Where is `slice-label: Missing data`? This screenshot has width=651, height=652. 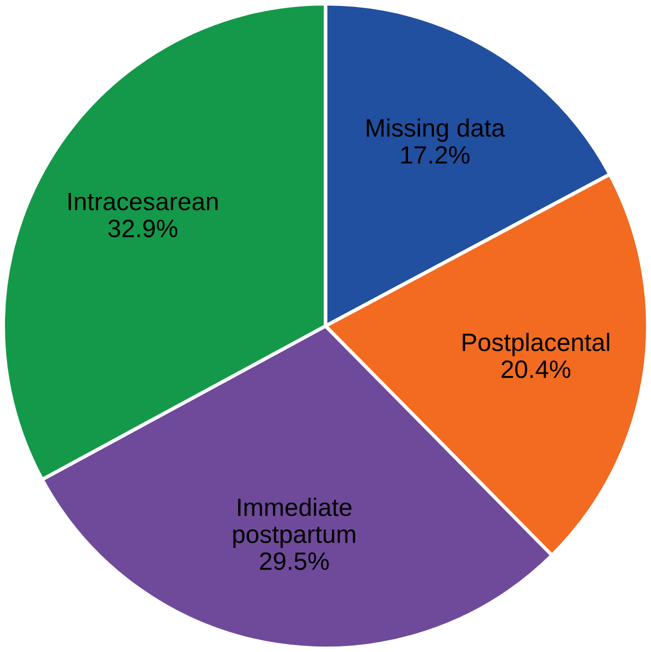
slice-label: Missing data is located at coordinates (436, 130).